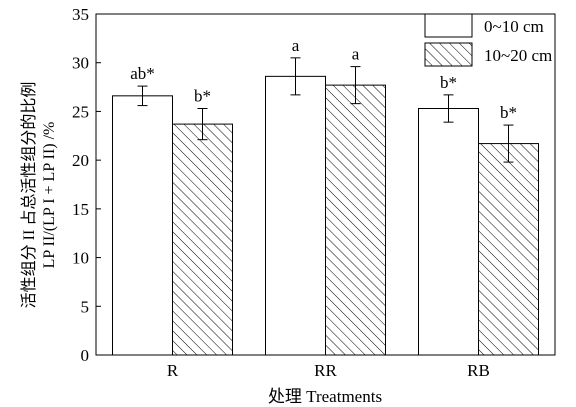 The width and height of the screenshot is (576, 407). Describe the element at coordinates (488, 40) in the screenshot. I see `legend: 0~10 cm 10~20 cm` at that location.